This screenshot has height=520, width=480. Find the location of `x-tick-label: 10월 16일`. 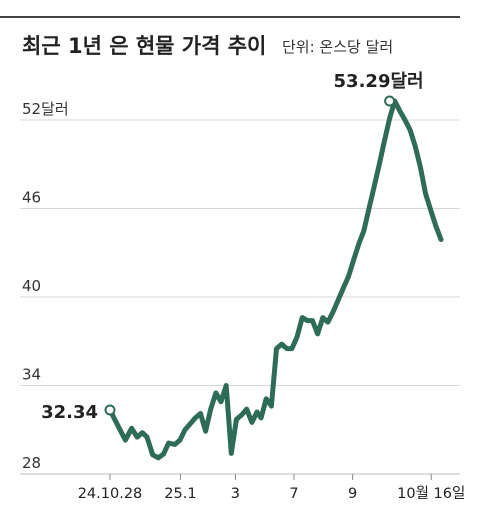

x-tick-label: 10월 16일 is located at coordinates (431, 493).